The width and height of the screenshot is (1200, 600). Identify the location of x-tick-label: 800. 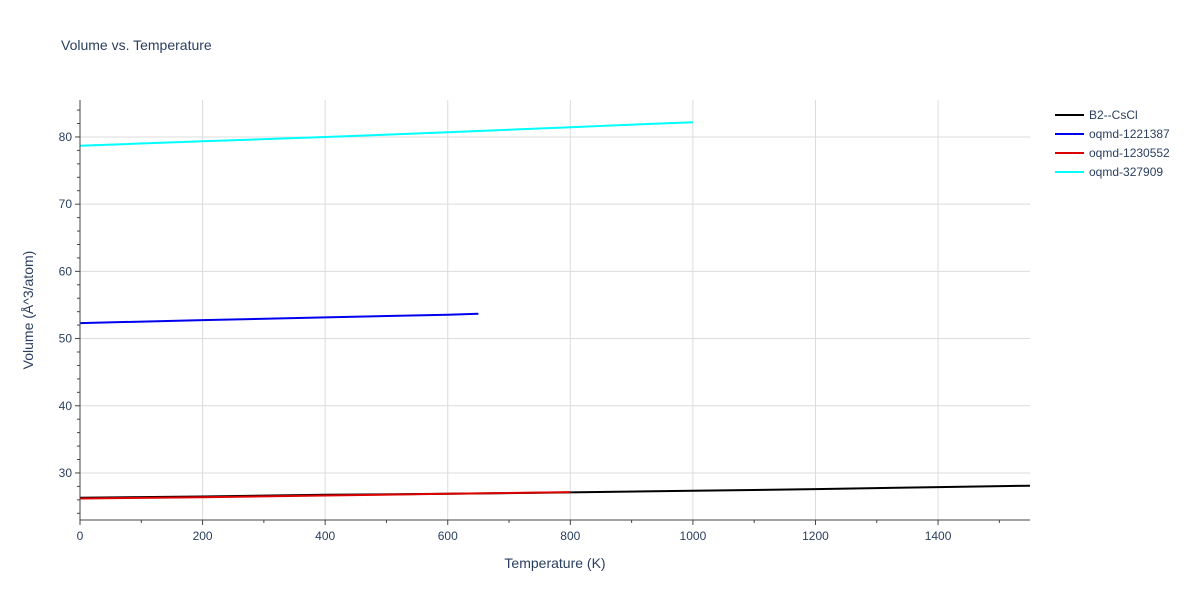
(570, 536).